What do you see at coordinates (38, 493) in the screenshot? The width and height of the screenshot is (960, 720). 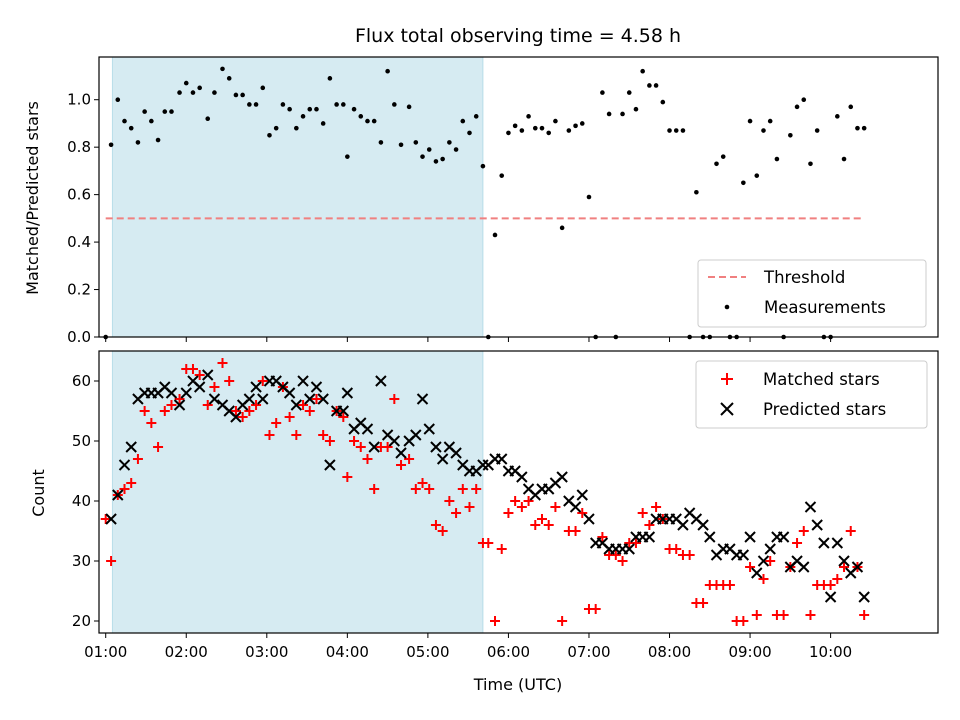 I see `count-y-axis-label: Count` at bounding box center [38, 493].